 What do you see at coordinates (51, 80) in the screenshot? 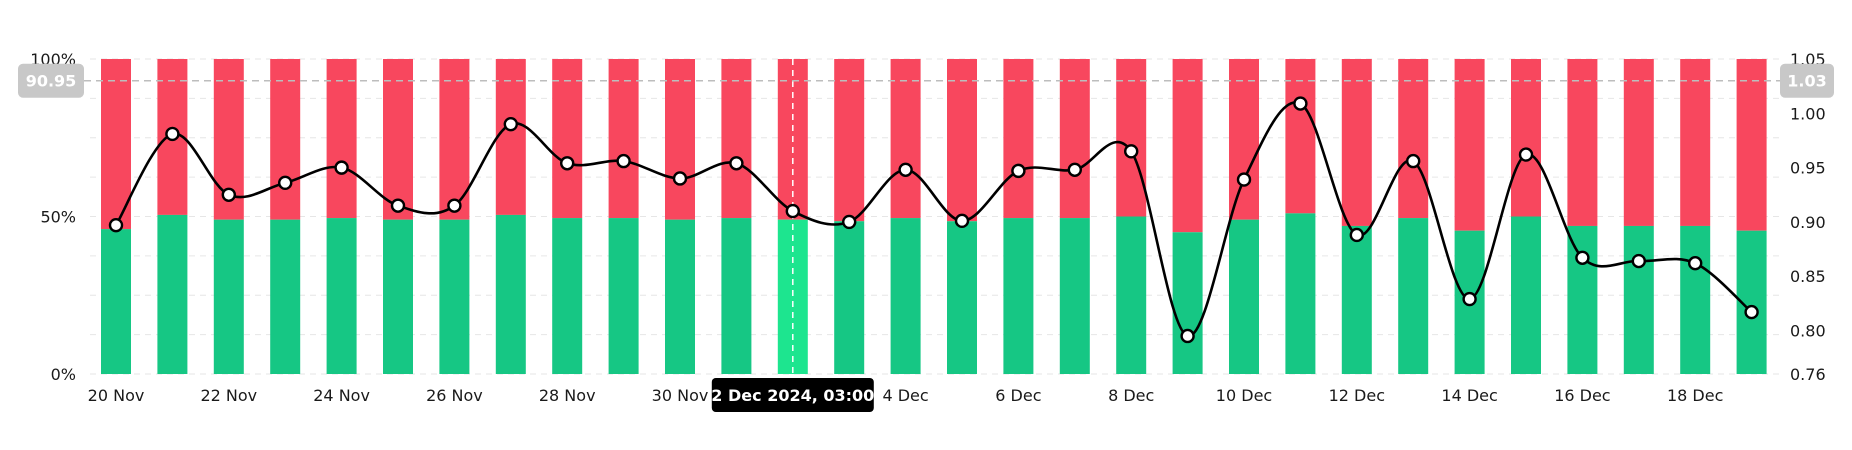
I see `left-value-badge` at bounding box center [51, 80].